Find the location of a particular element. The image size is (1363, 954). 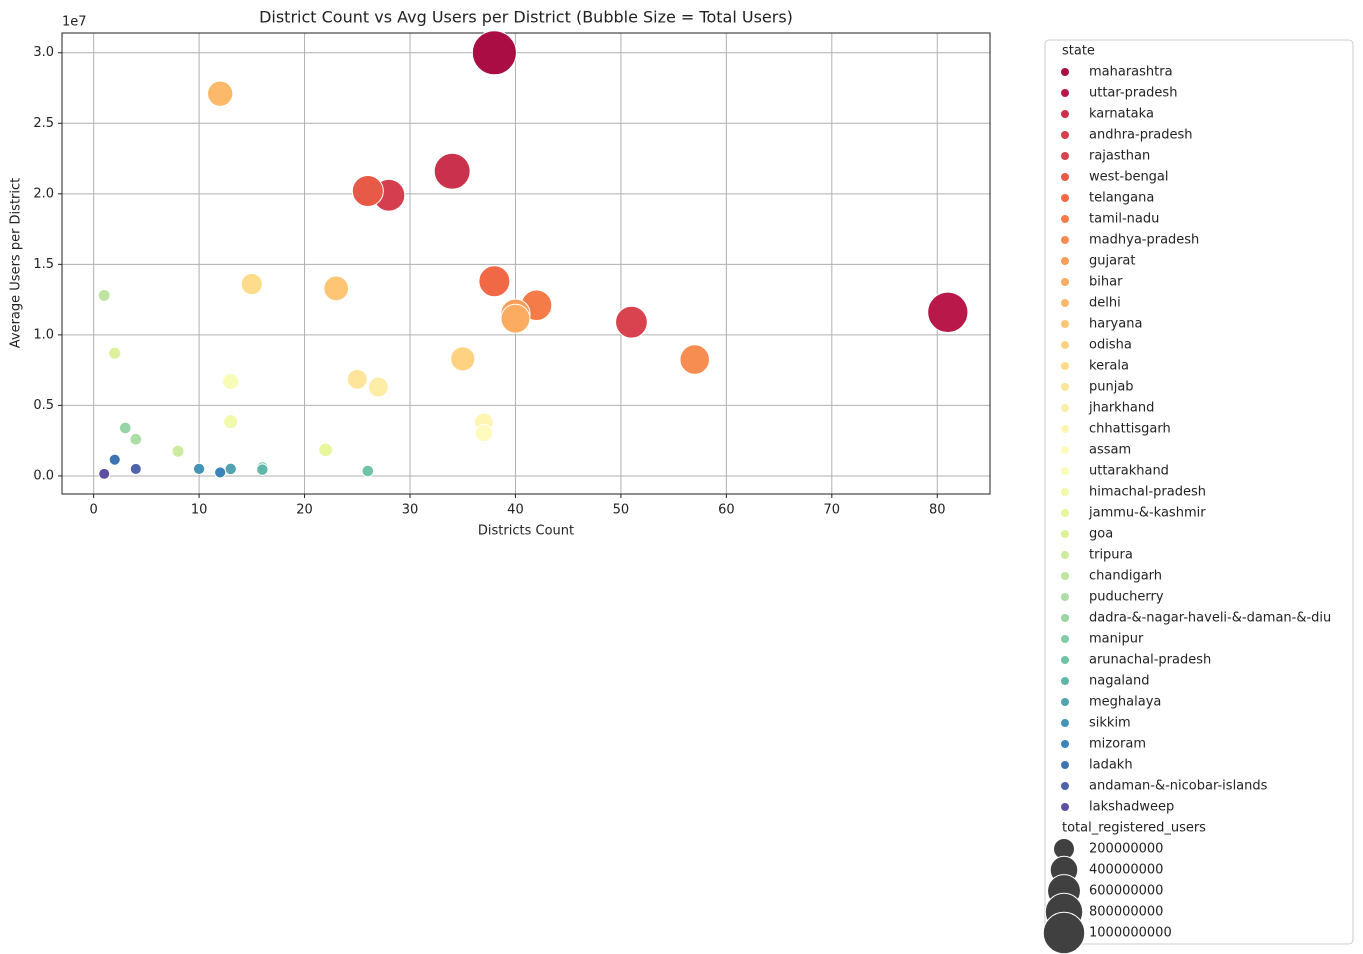

legend-label: sikkim is located at coordinates (1110, 723).